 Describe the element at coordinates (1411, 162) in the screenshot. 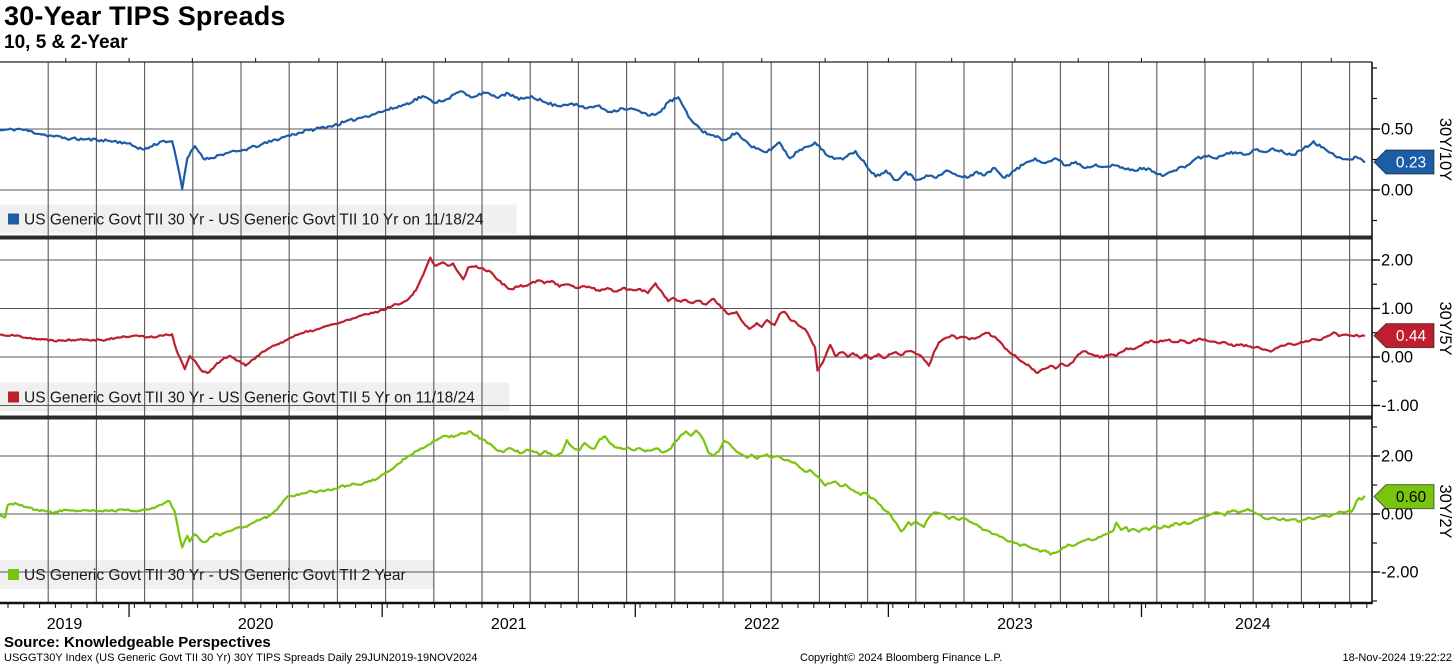

I see `last-value-badge-label: 0.23` at that location.